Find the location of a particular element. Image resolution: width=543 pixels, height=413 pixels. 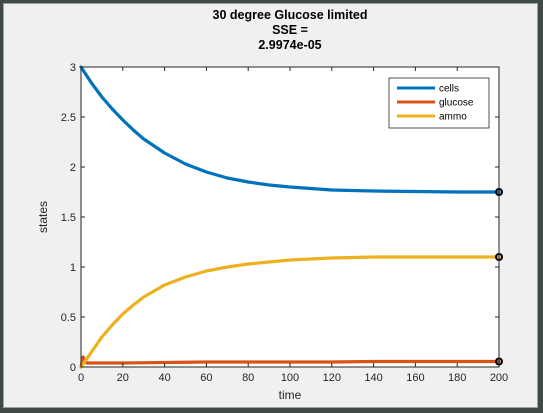

y-axis-label: states is located at coordinates (43, 217).